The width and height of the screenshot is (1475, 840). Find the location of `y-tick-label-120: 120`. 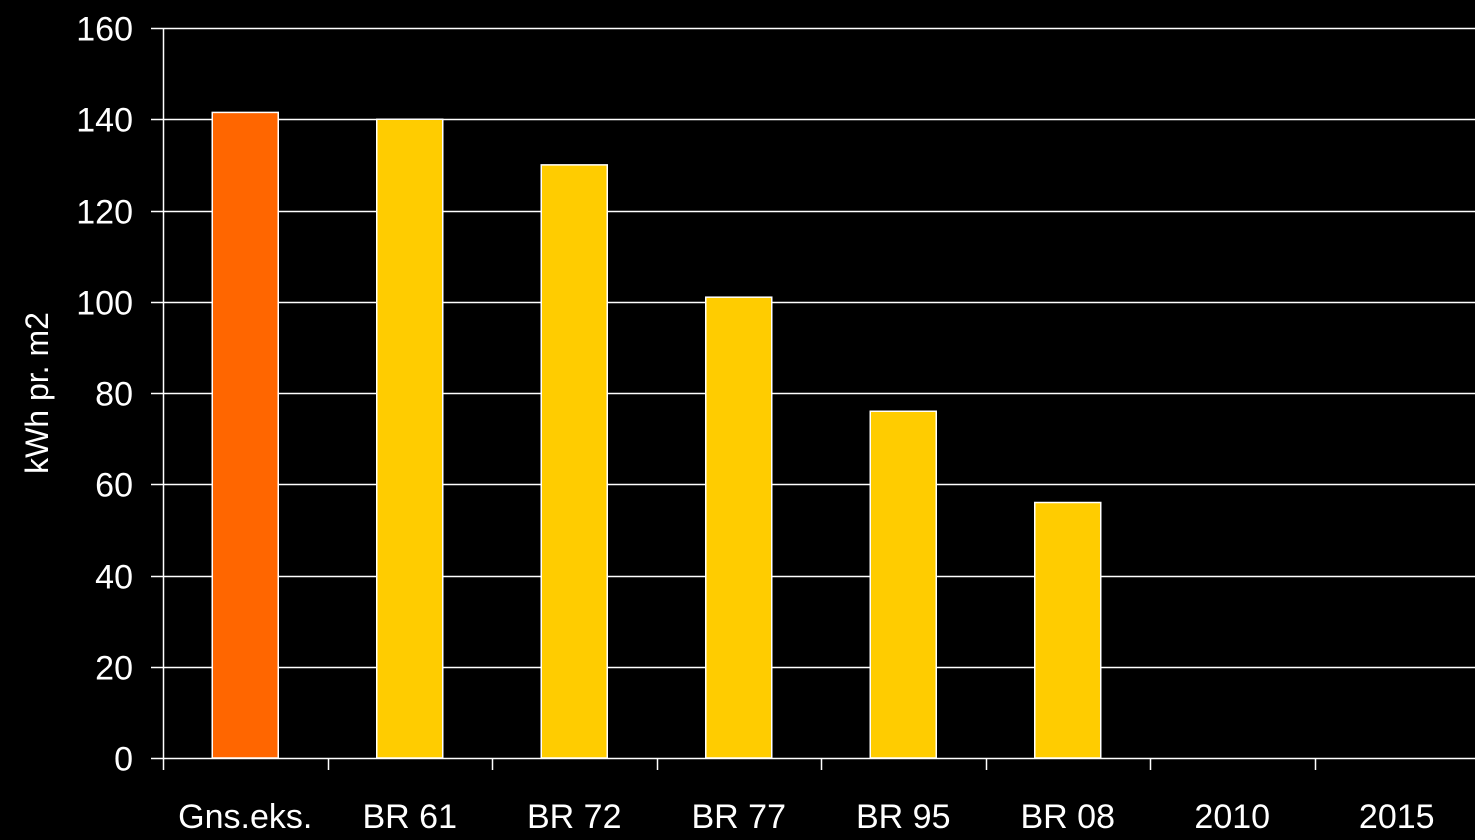

y-tick-label-120: 120 is located at coordinates (104, 213).